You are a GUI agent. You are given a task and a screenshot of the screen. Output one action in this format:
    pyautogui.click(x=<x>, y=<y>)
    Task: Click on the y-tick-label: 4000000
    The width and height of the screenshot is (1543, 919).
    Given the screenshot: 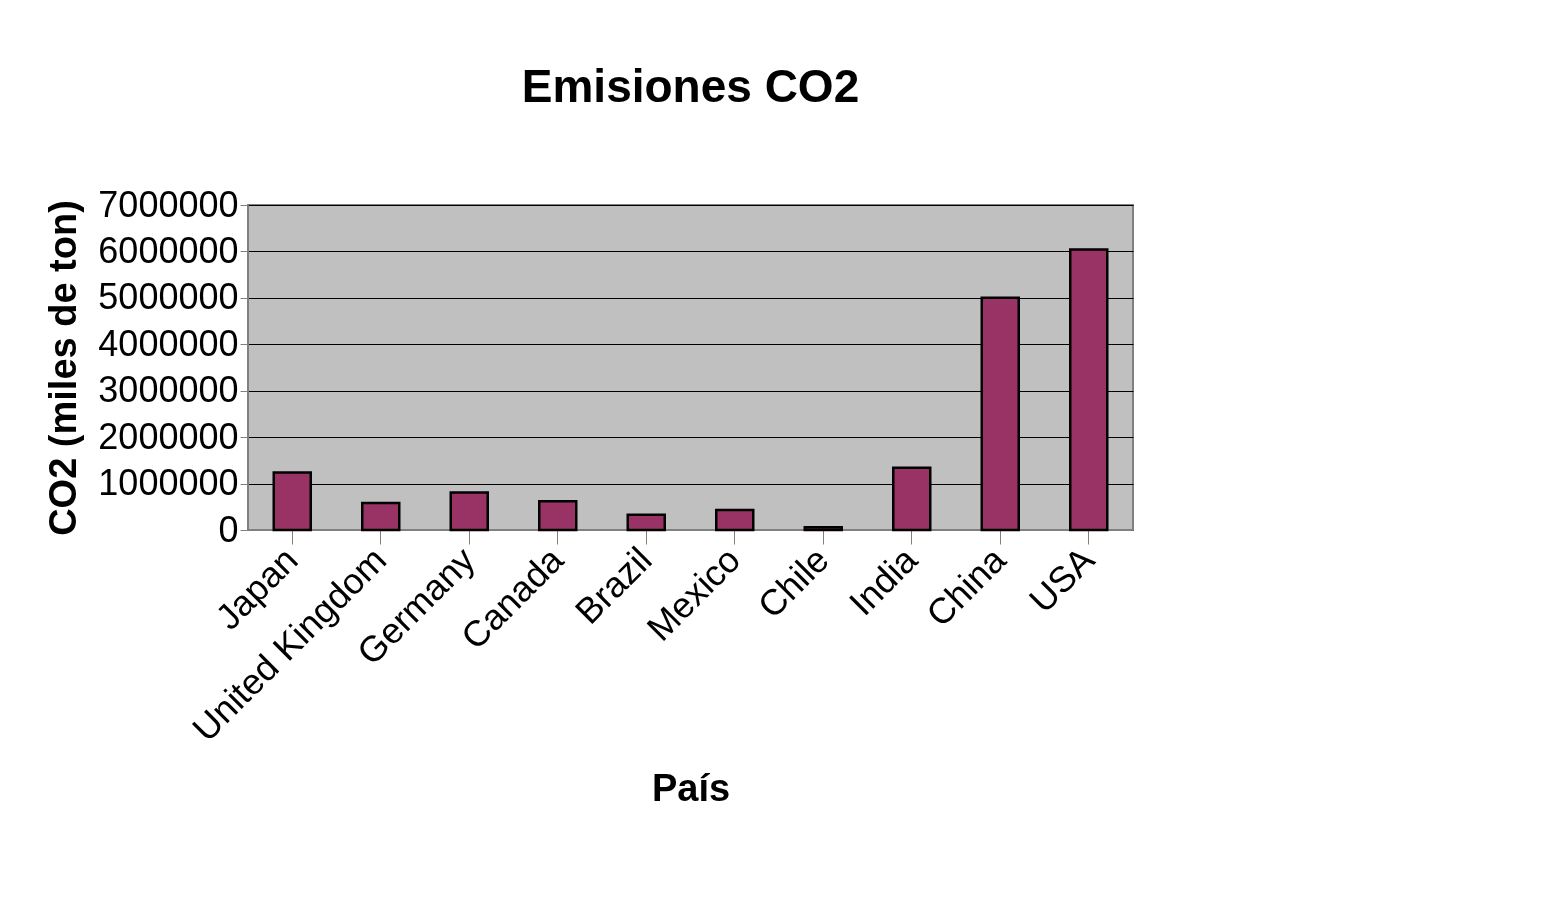 What is the action you would take?
    pyautogui.click(x=168, y=343)
    